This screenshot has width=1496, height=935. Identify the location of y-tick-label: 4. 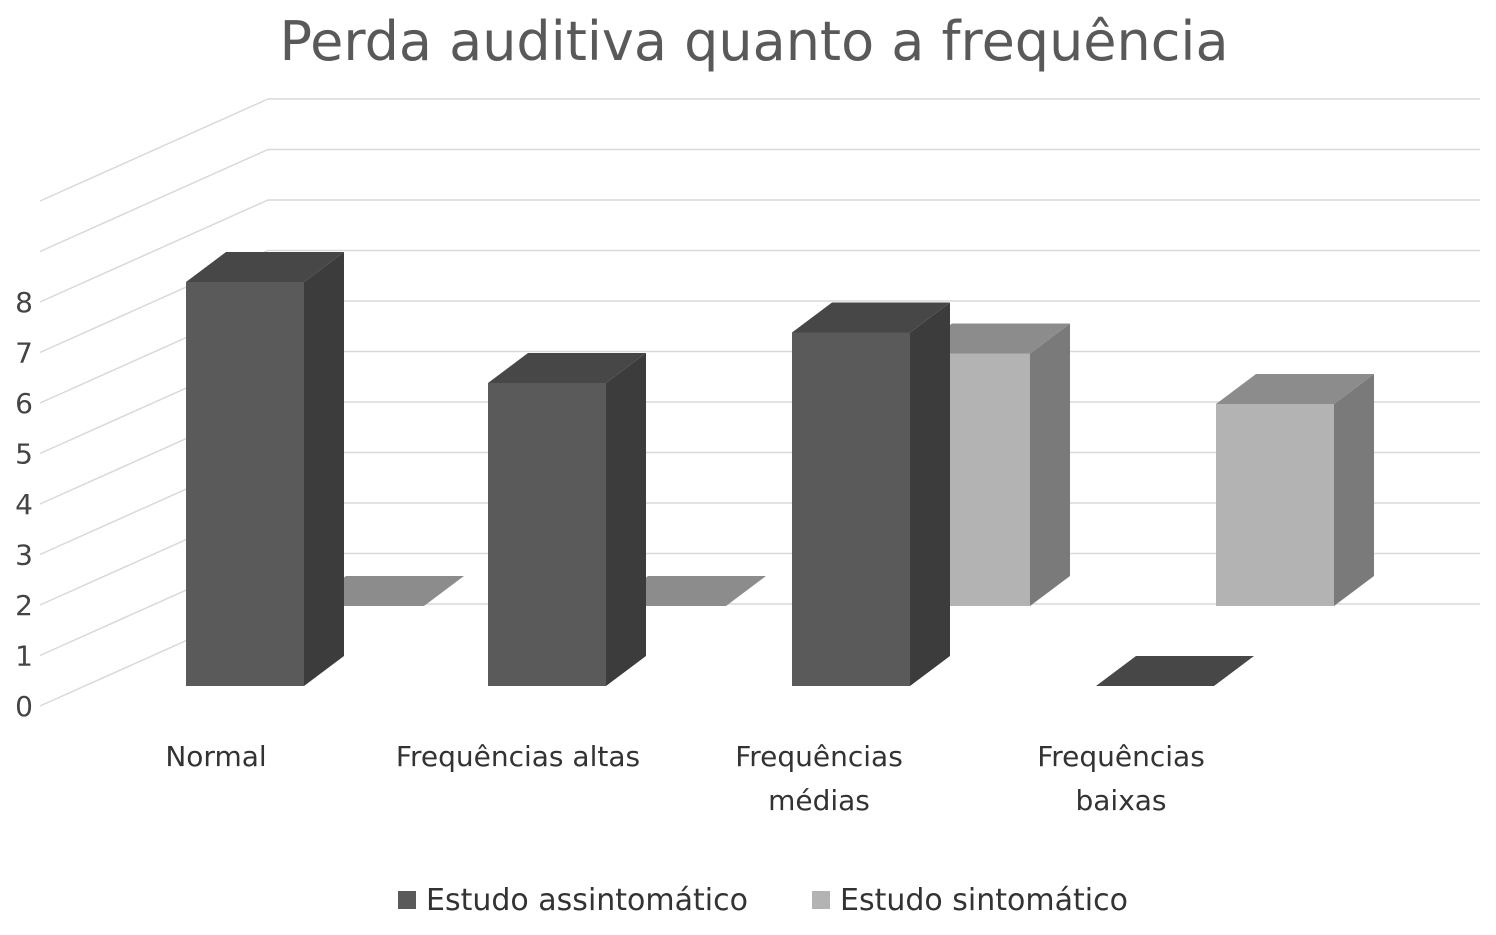
(24, 504).